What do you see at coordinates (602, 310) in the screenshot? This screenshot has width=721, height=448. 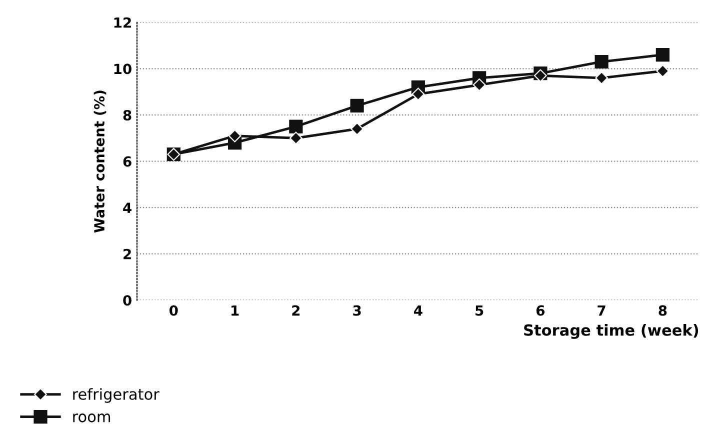 I see `x-tick-label: 7` at bounding box center [602, 310].